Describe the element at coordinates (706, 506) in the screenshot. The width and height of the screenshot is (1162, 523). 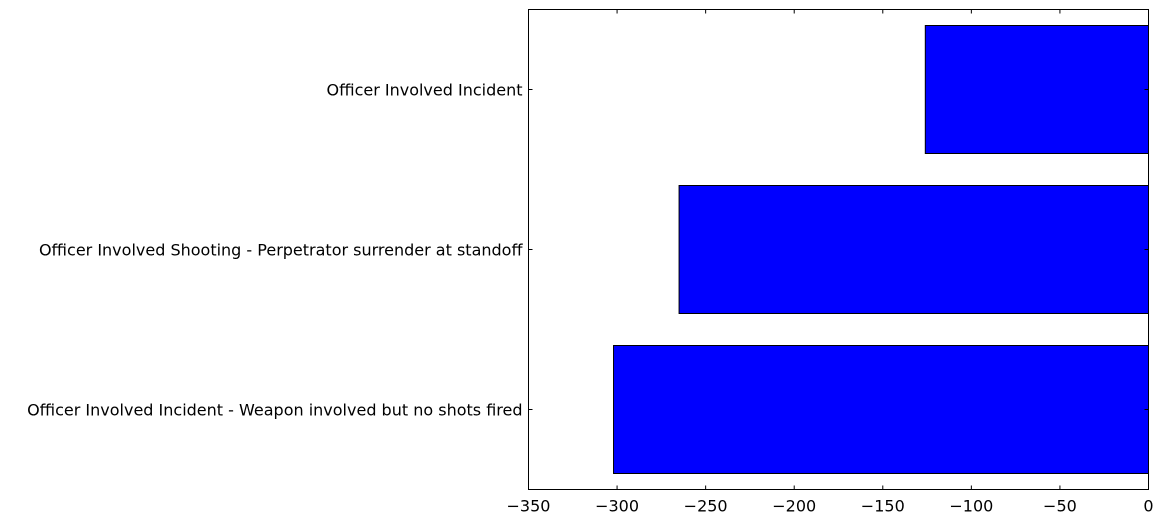
I see `x-tick-label: −250` at that location.